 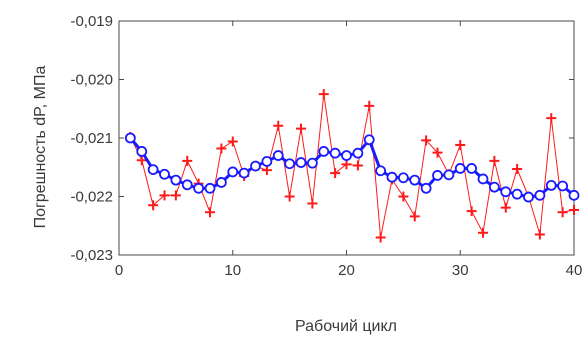 What do you see at coordinates (91, 80) in the screenshot?
I see `y-tick-label: -0,020` at bounding box center [91, 80].